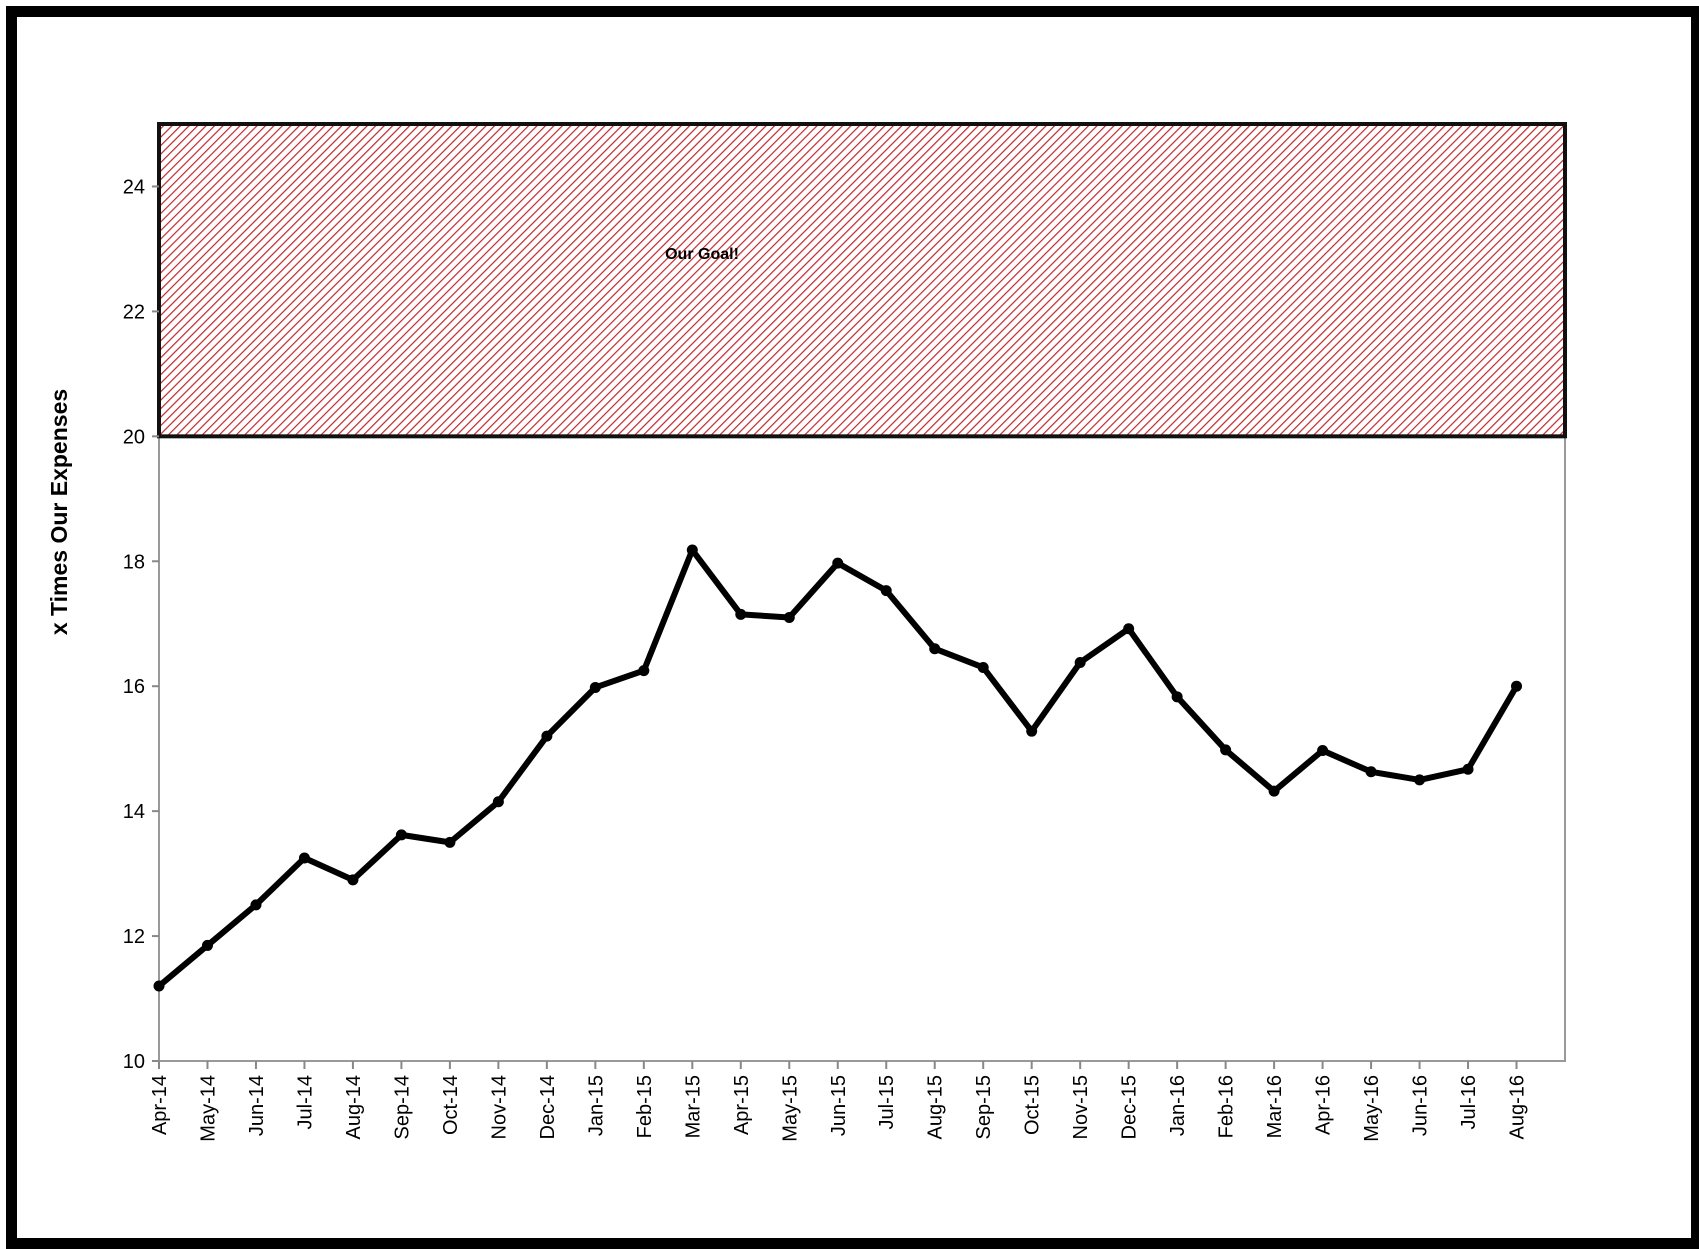  Describe the element at coordinates (887, 1102) in the screenshot. I see `x-tick-label: Jul-15` at that location.